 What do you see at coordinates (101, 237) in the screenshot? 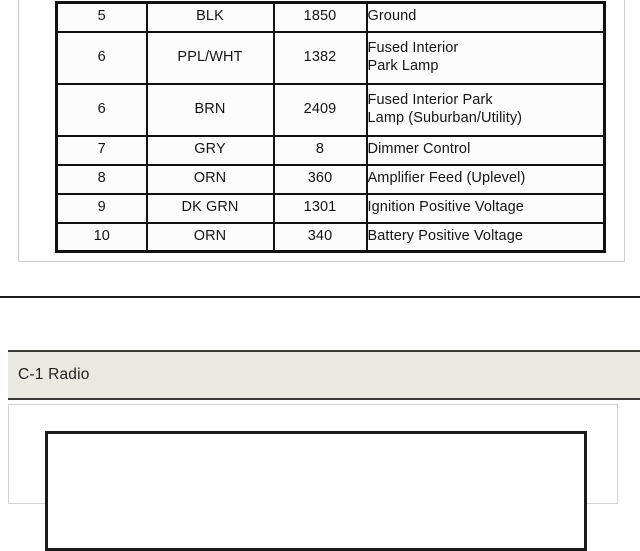
I see `cell-pin-number: 10` at bounding box center [101, 237].